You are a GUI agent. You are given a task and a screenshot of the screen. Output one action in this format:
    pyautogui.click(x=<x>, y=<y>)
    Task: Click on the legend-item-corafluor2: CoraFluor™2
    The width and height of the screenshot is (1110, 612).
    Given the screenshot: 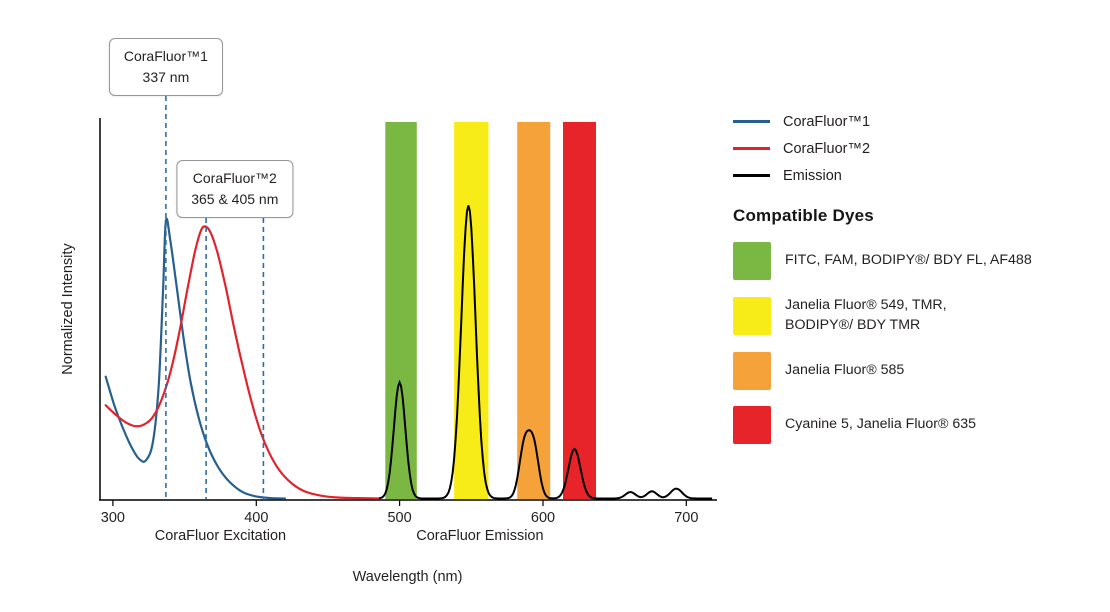 What is the action you would take?
    pyautogui.click(x=921, y=148)
    